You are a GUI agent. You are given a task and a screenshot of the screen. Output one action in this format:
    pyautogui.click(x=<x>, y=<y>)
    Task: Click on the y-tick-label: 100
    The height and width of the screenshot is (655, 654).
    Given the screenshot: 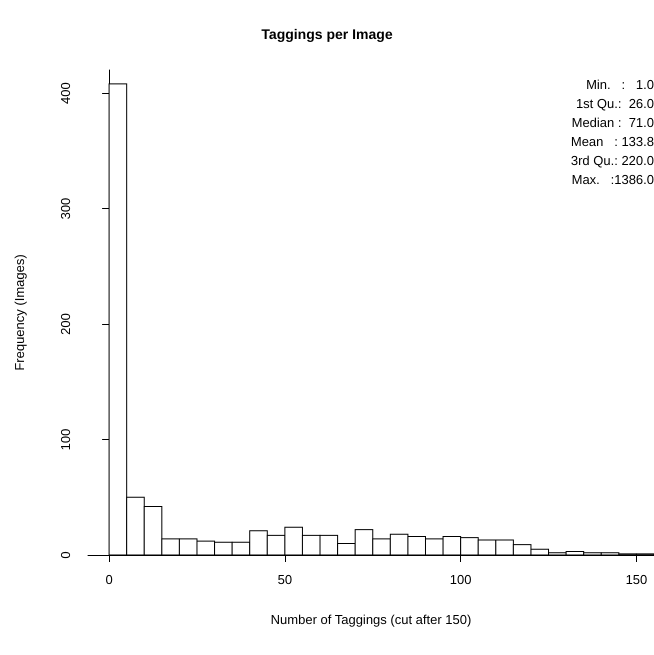 What is the action you would take?
    pyautogui.click(x=65, y=439)
    